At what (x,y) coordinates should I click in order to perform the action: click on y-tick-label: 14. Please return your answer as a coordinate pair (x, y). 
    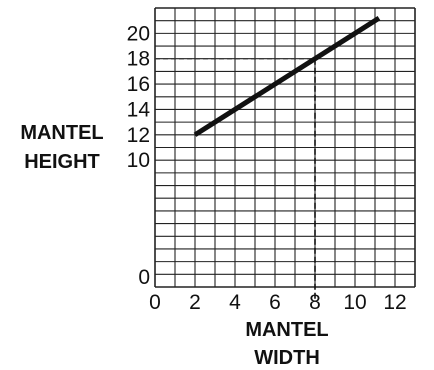
    Looking at the image, I should click on (139, 109).